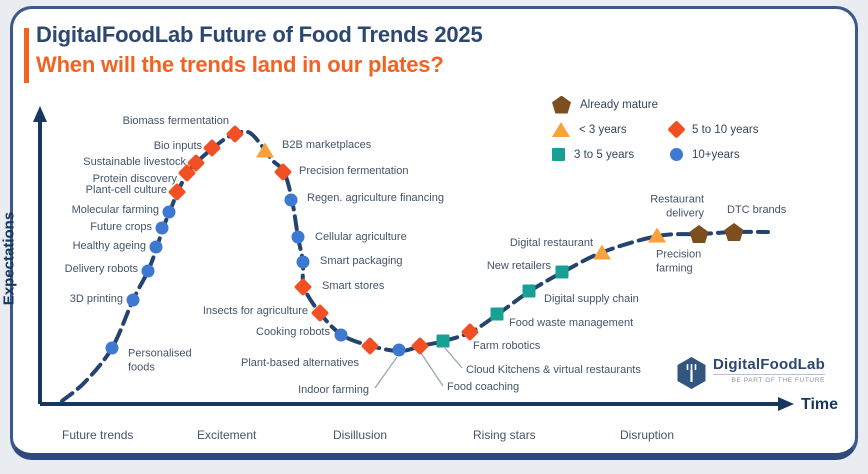  What do you see at coordinates (691, 373) in the screenshot?
I see `logo-hexagon-fork-icon` at bounding box center [691, 373].